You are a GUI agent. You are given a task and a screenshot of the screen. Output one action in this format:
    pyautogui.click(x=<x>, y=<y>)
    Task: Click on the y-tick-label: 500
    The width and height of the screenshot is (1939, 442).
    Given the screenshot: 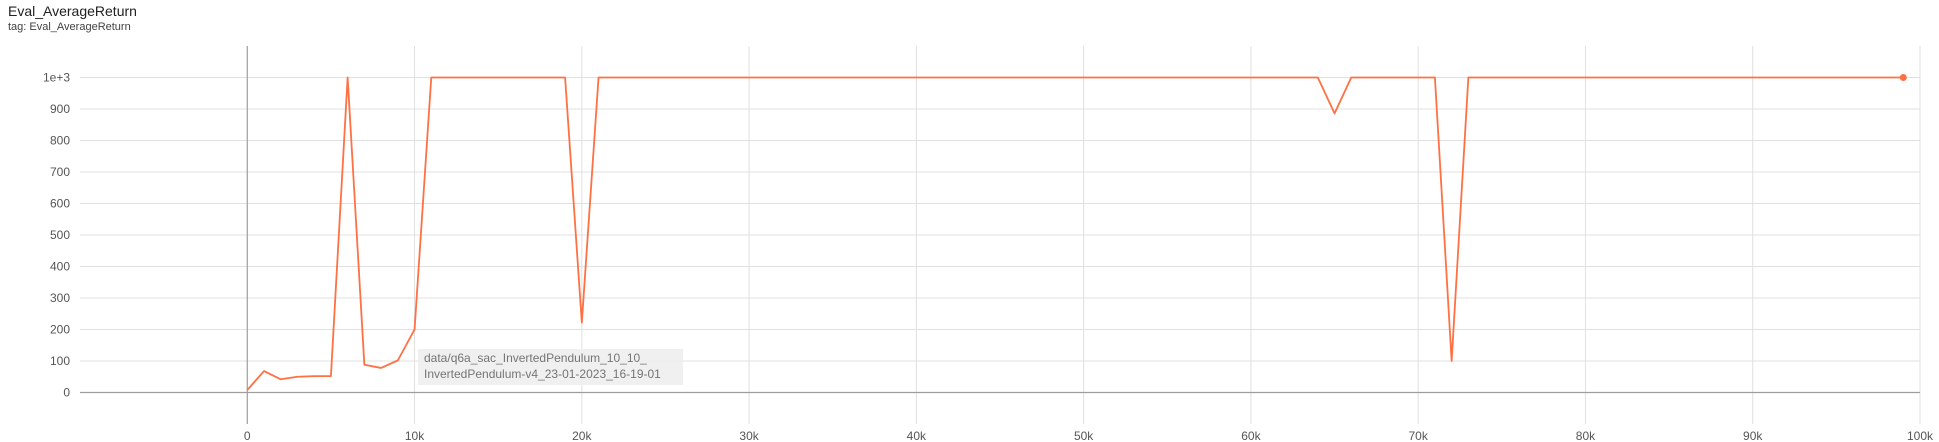 What is the action you would take?
    pyautogui.click(x=60, y=235)
    